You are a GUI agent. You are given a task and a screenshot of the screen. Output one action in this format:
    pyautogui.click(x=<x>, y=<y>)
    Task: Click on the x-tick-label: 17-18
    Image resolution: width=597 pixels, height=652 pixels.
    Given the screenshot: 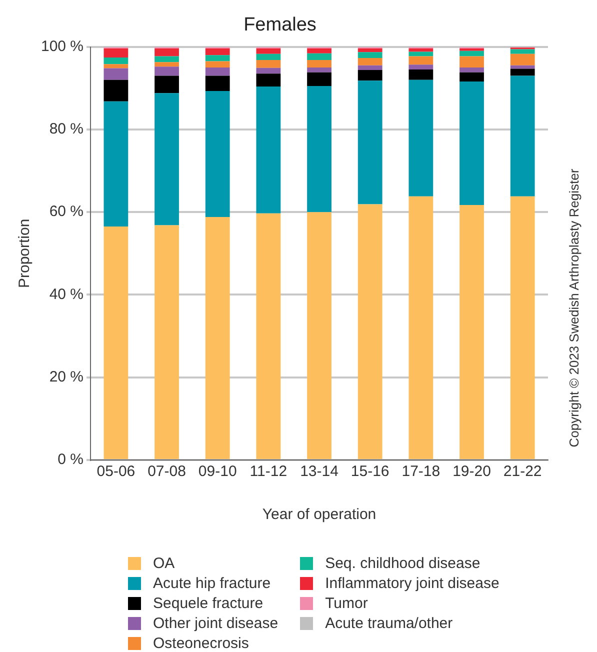 What is the action you would take?
    pyautogui.click(x=421, y=471)
    